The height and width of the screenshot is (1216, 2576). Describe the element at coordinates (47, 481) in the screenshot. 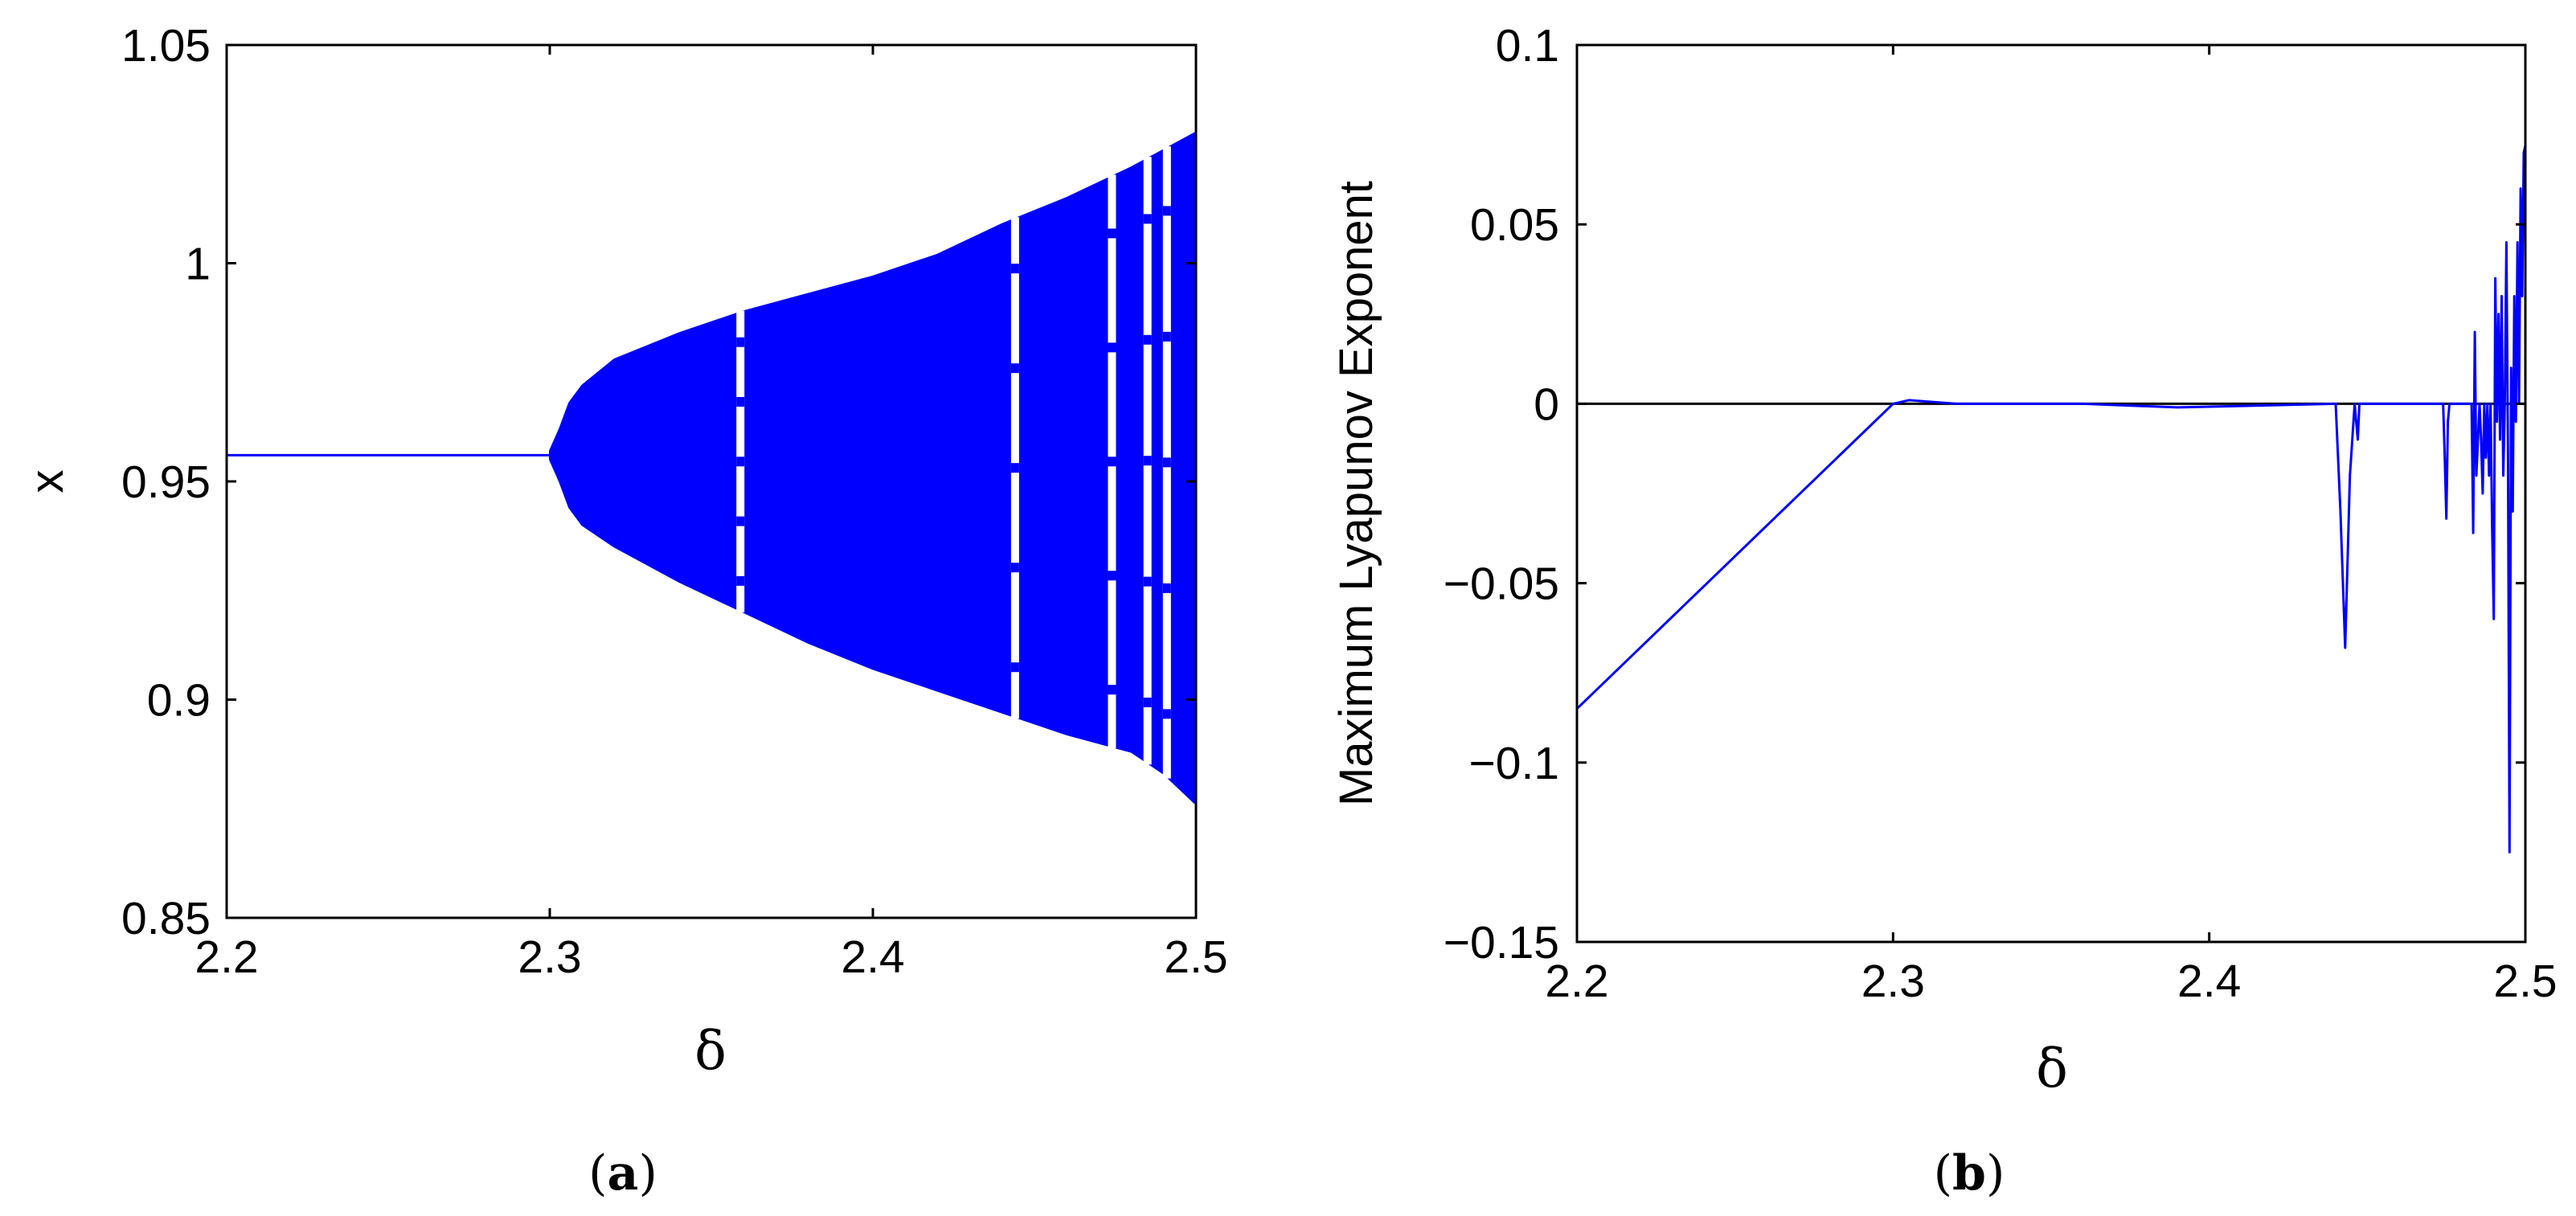

I see `panel-a-y-axis-label: x` at that location.